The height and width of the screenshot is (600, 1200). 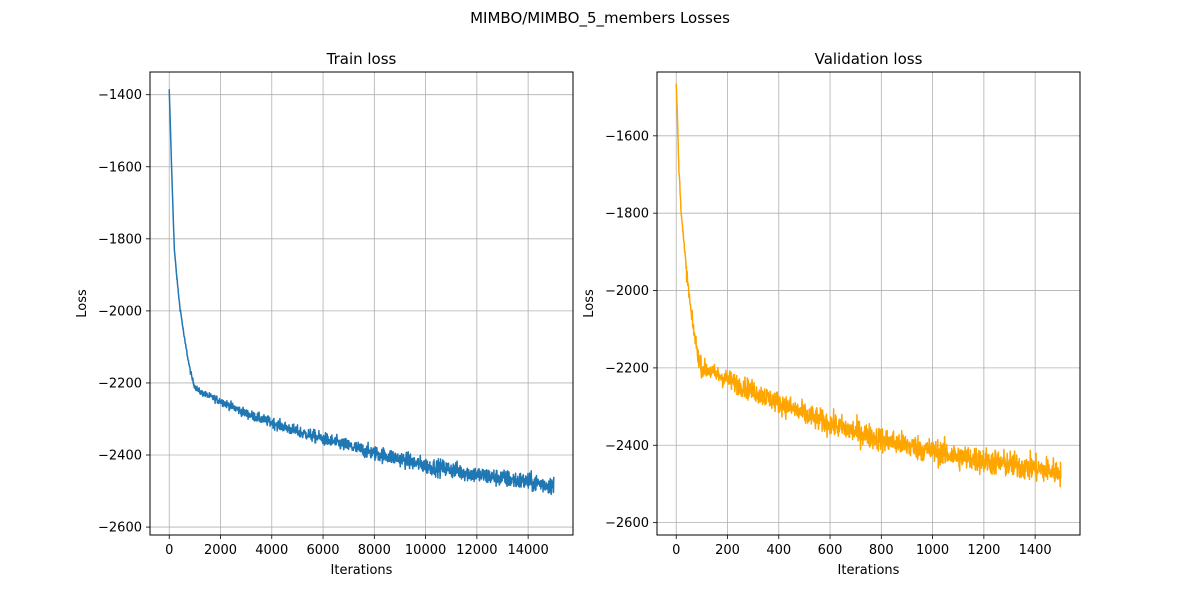 I want to click on figure-suptitle: MIMBO/MIMBO_5_members Losses, so click(x=600, y=18).